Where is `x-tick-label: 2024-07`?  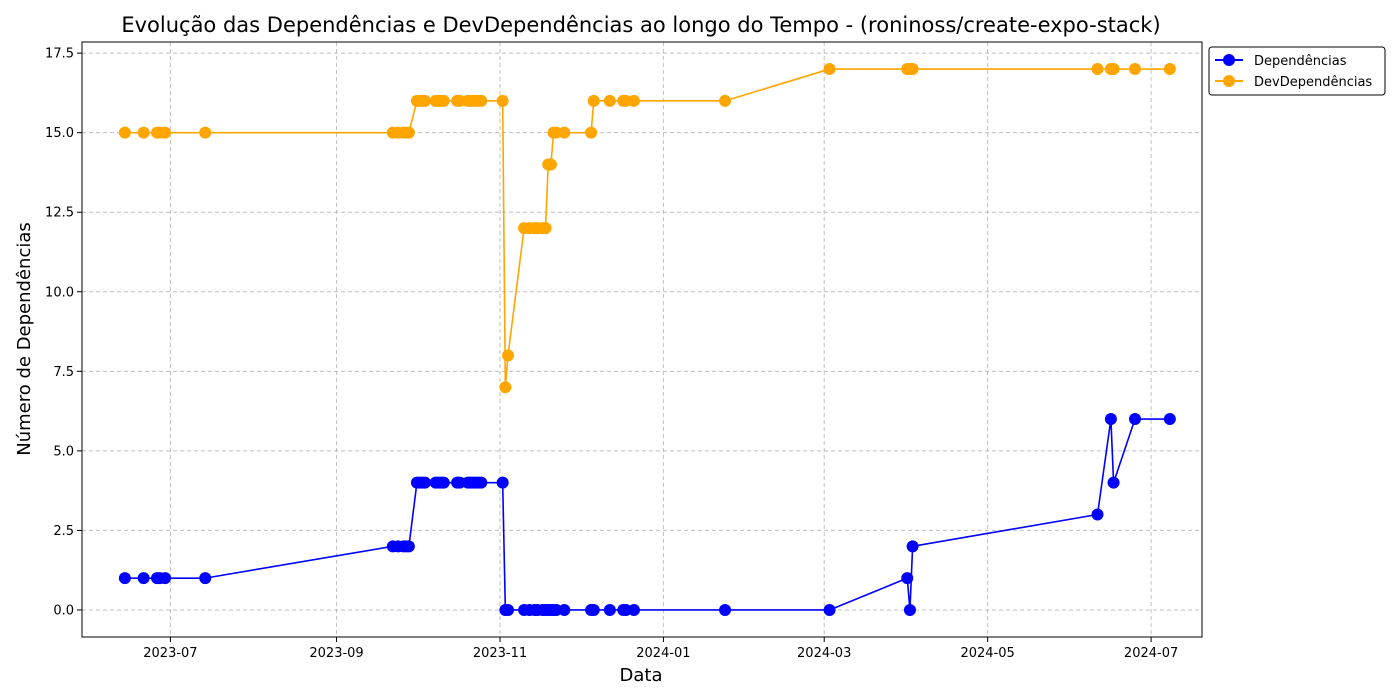
x-tick-label: 2024-07 is located at coordinates (1151, 653).